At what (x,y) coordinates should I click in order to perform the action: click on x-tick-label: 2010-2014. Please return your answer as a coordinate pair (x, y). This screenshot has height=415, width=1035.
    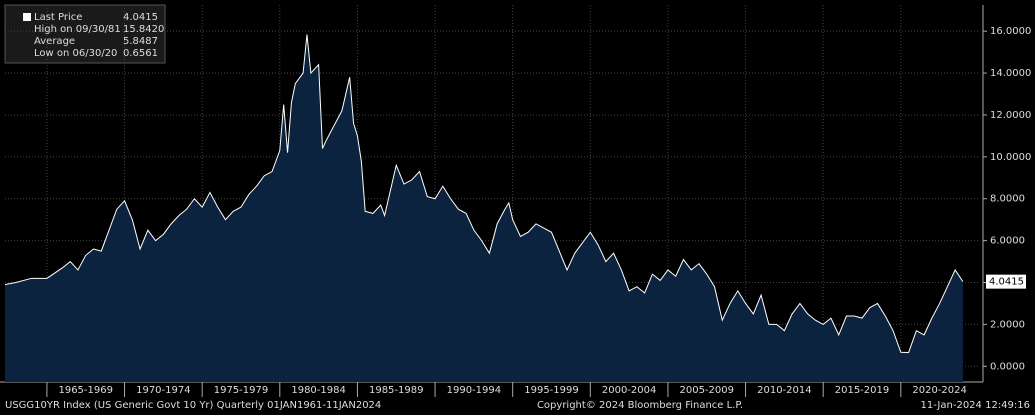
    Looking at the image, I should click on (784, 390).